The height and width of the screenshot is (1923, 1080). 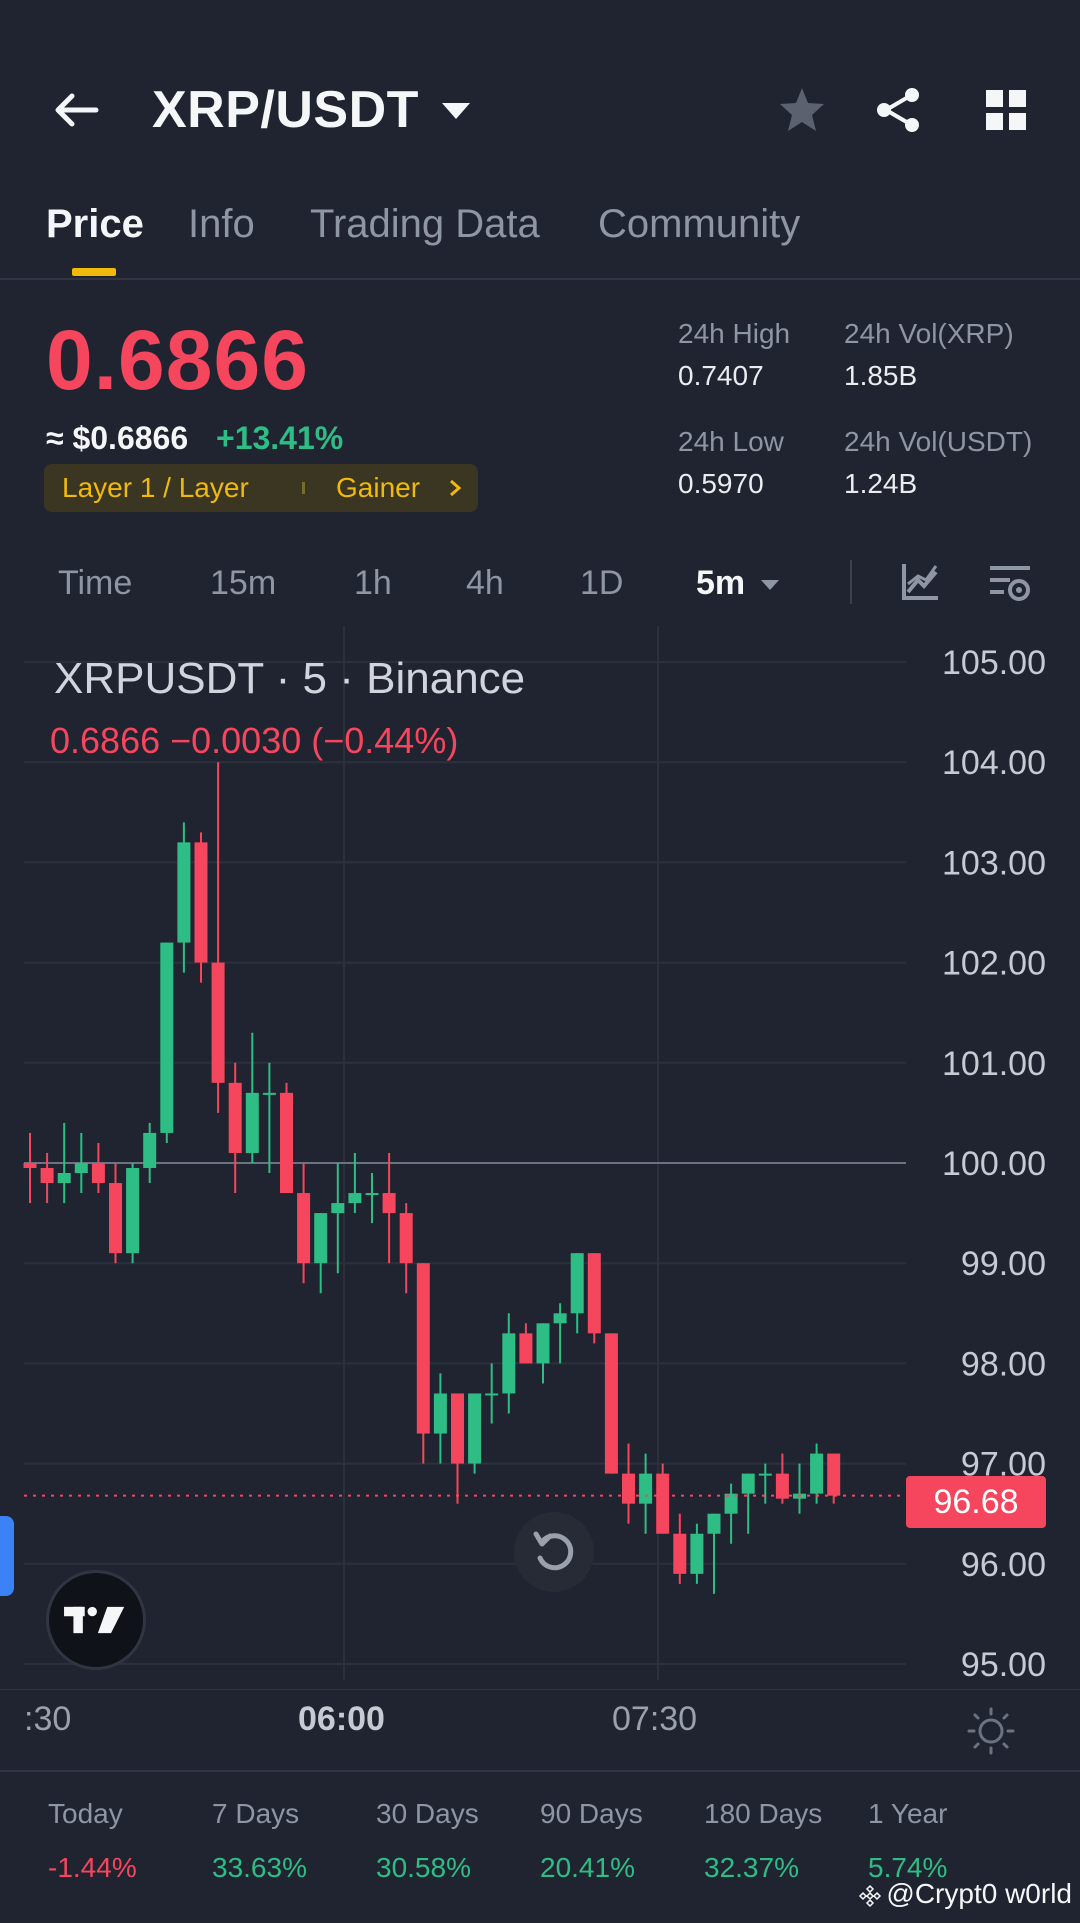 What do you see at coordinates (907, 1841) in the screenshot?
I see `perf-1y: 1 Year 5.74%` at bounding box center [907, 1841].